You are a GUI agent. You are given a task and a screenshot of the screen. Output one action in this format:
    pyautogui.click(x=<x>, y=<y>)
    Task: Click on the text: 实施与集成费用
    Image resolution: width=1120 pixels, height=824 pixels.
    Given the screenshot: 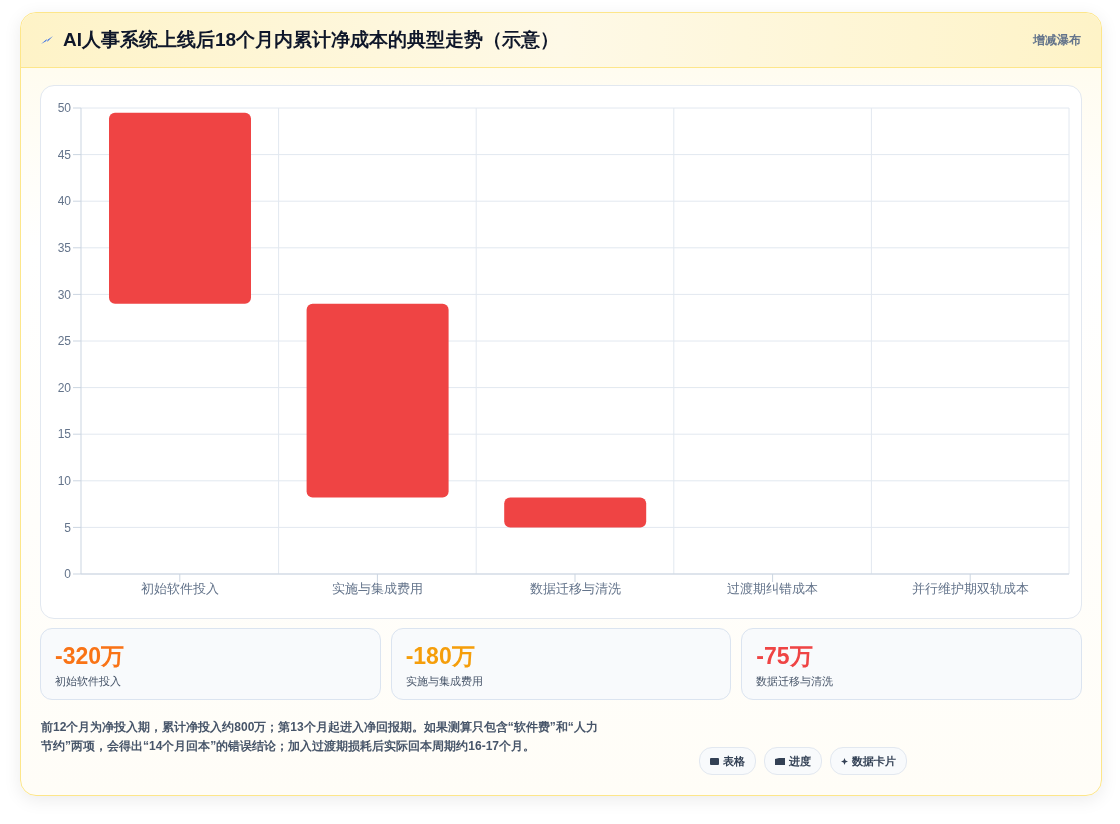 What is the action you would take?
    pyautogui.click(x=444, y=681)
    